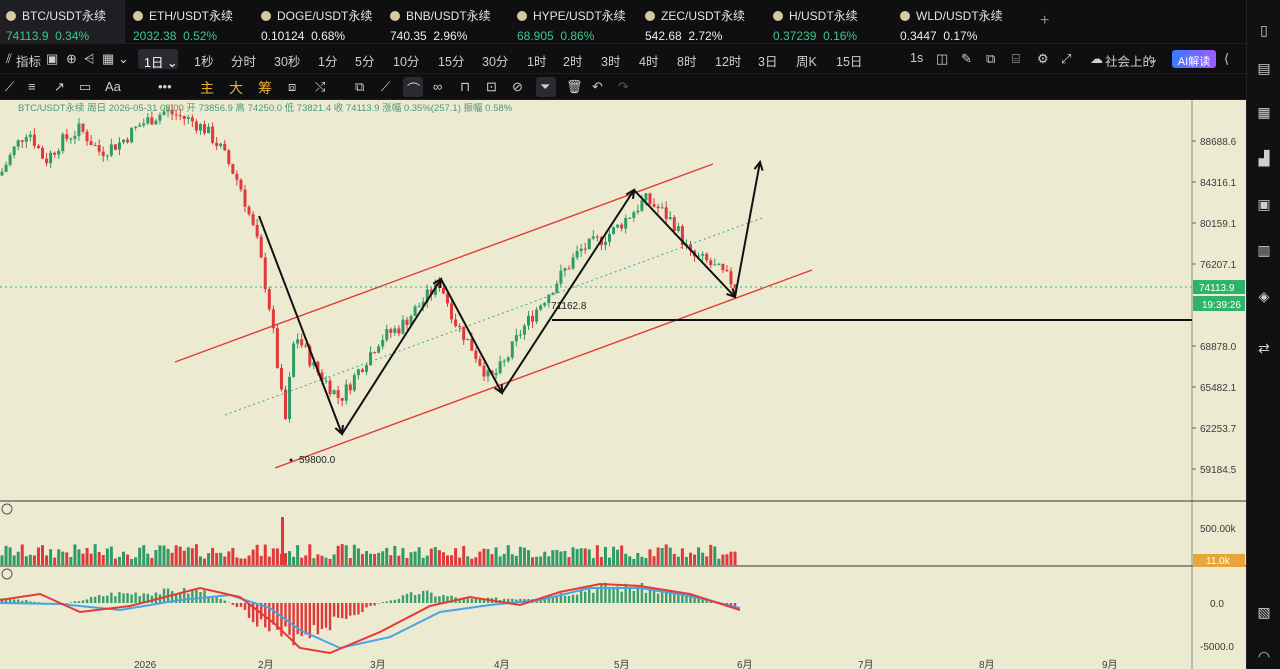 Image resolution: width=1280 pixels, height=669 pixels. What do you see at coordinates (32, 86) in the screenshot?
I see `menu-icon: ≡` at bounding box center [32, 86].